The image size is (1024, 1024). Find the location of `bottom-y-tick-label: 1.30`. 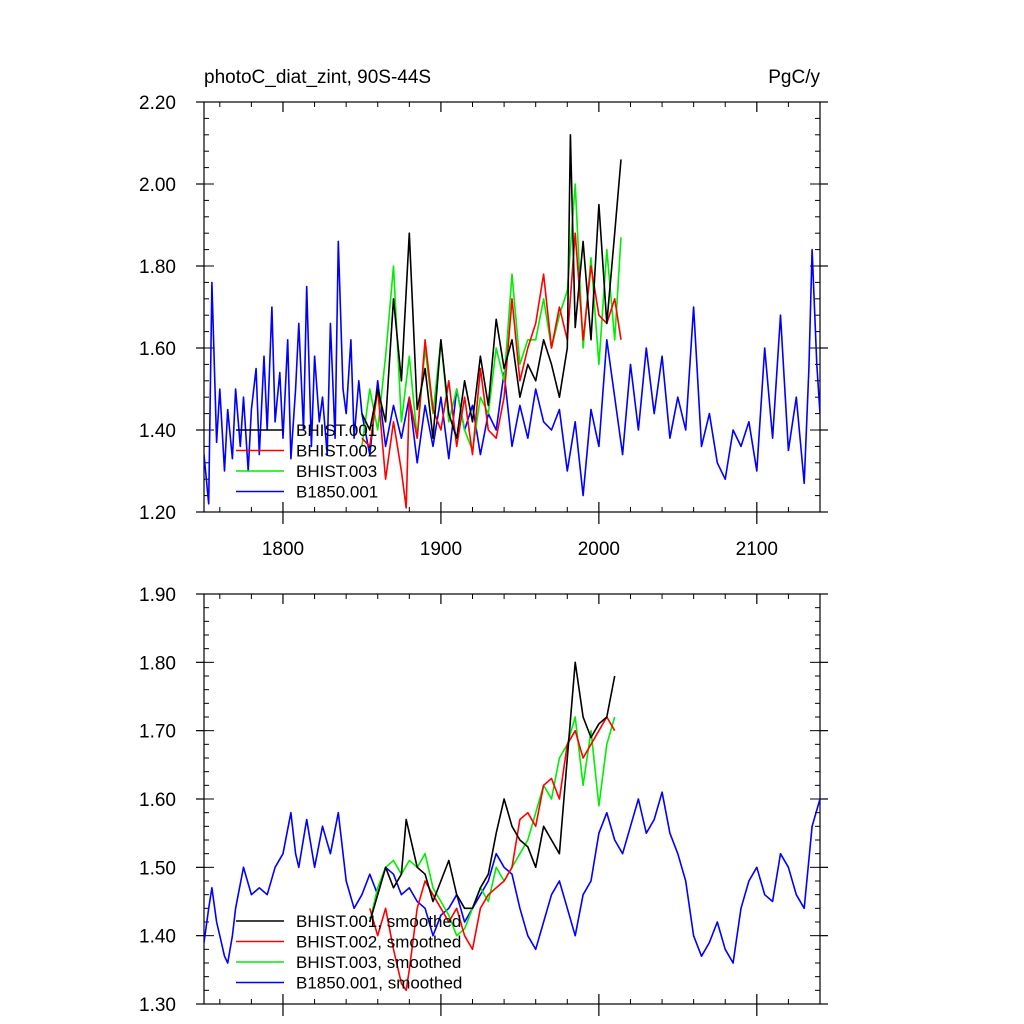

bottom-y-tick-label: 1.30 is located at coordinates (157, 1005).